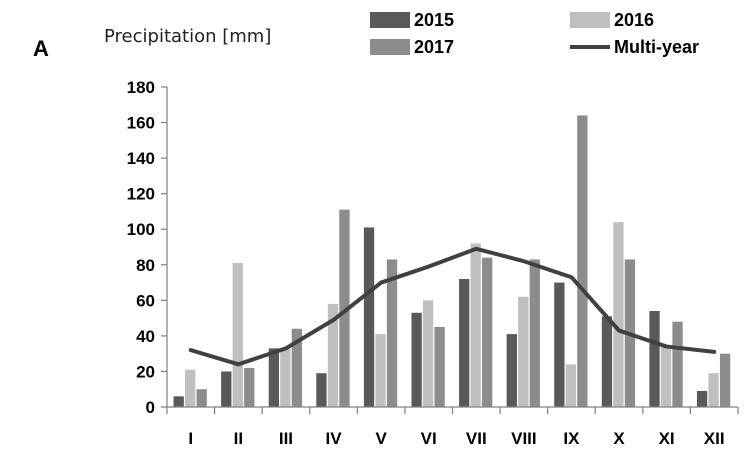 This screenshot has width=755, height=452. I want to click on bar-2015-I, so click(178, 401).